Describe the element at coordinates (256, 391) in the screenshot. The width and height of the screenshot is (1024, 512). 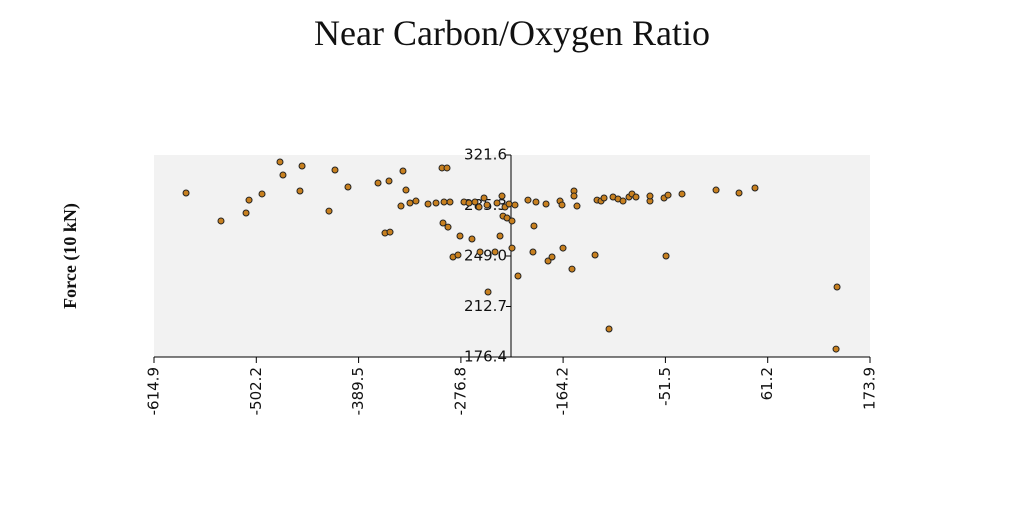
I see `x-tick-label: -502.2` at that location.